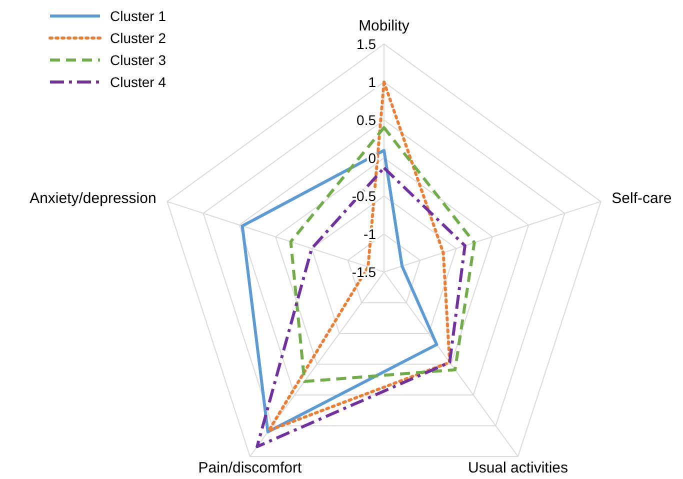 The image size is (683, 479). What do you see at coordinates (93, 199) in the screenshot?
I see `spoke-label: Anxiety/depression` at bounding box center [93, 199].